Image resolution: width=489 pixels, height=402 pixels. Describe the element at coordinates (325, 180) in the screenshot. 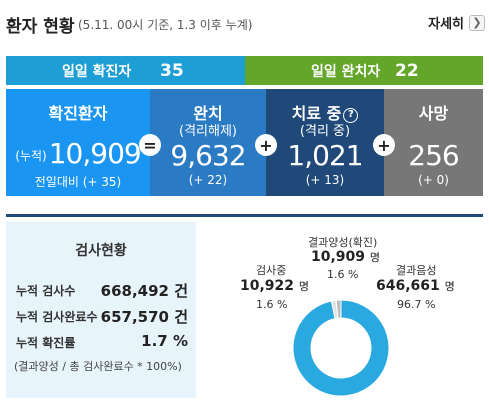

I see `treatment-delta: (+ 13)` at that location.